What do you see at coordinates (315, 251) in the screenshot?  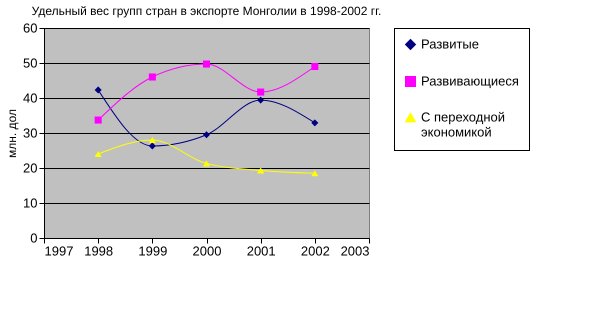 I see `x-tick-label: 2002` at bounding box center [315, 251].